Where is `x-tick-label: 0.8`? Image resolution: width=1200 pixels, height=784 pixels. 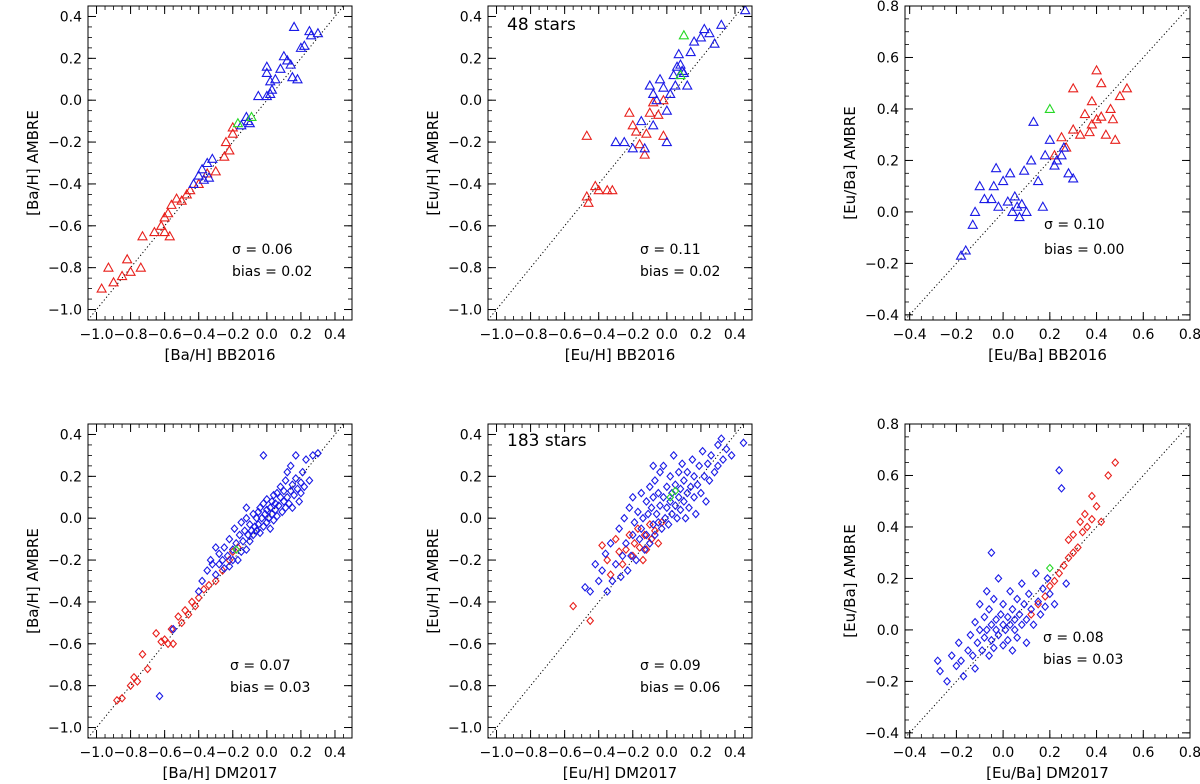 x-tick-label: 0.8 is located at coordinates (1189, 753).